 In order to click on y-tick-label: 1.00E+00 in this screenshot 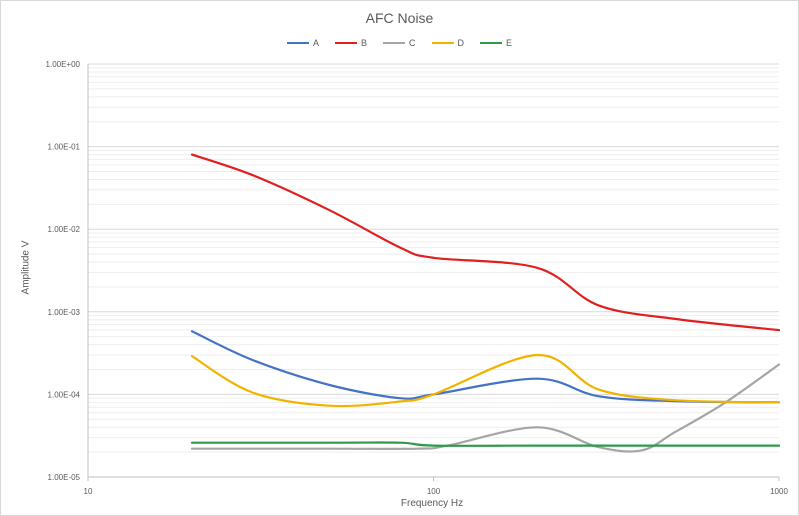, I will do `click(63, 64)`.